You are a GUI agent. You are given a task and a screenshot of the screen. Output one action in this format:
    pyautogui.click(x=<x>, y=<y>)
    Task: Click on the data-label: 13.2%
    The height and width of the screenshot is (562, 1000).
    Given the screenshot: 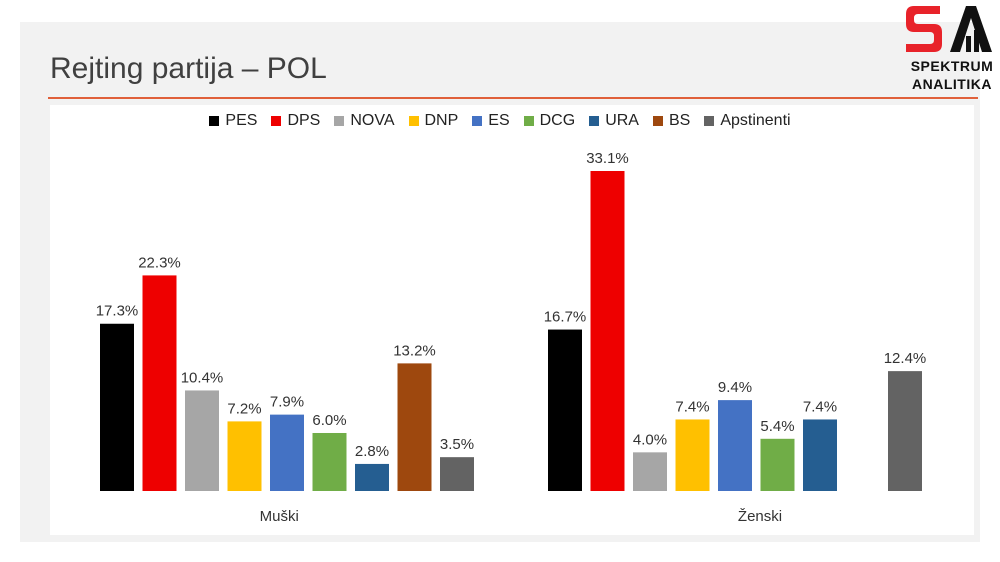 What is the action you would take?
    pyautogui.click(x=414, y=350)
    